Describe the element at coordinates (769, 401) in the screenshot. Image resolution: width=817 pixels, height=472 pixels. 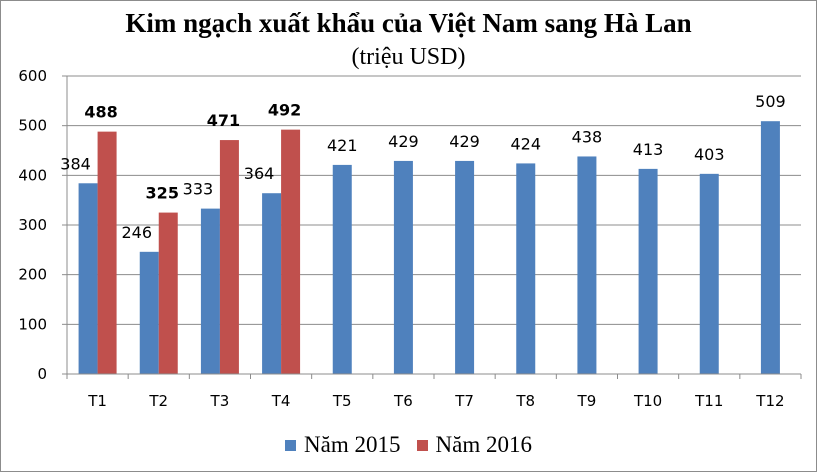
I see `x-tick-label: T12` at that location.